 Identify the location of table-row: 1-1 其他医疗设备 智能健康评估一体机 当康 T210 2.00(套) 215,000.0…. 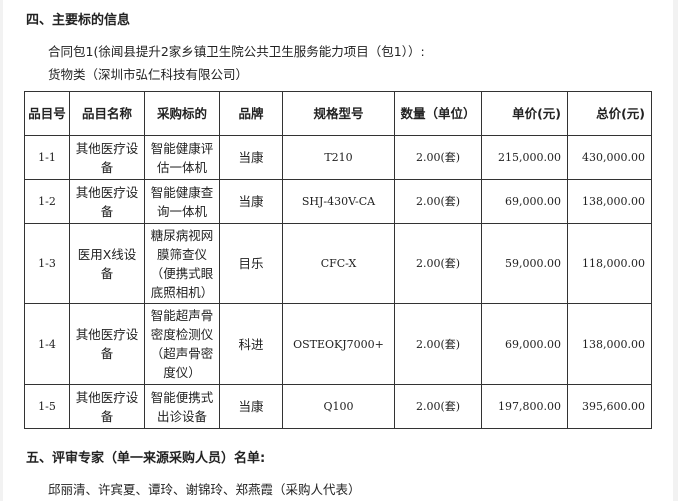
(338, 157).